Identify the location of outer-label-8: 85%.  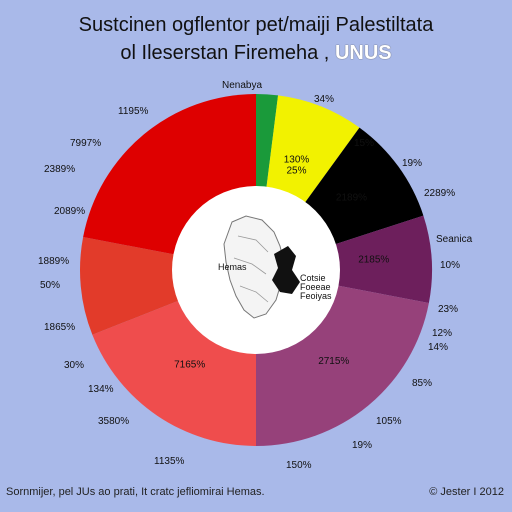
(422, 383).